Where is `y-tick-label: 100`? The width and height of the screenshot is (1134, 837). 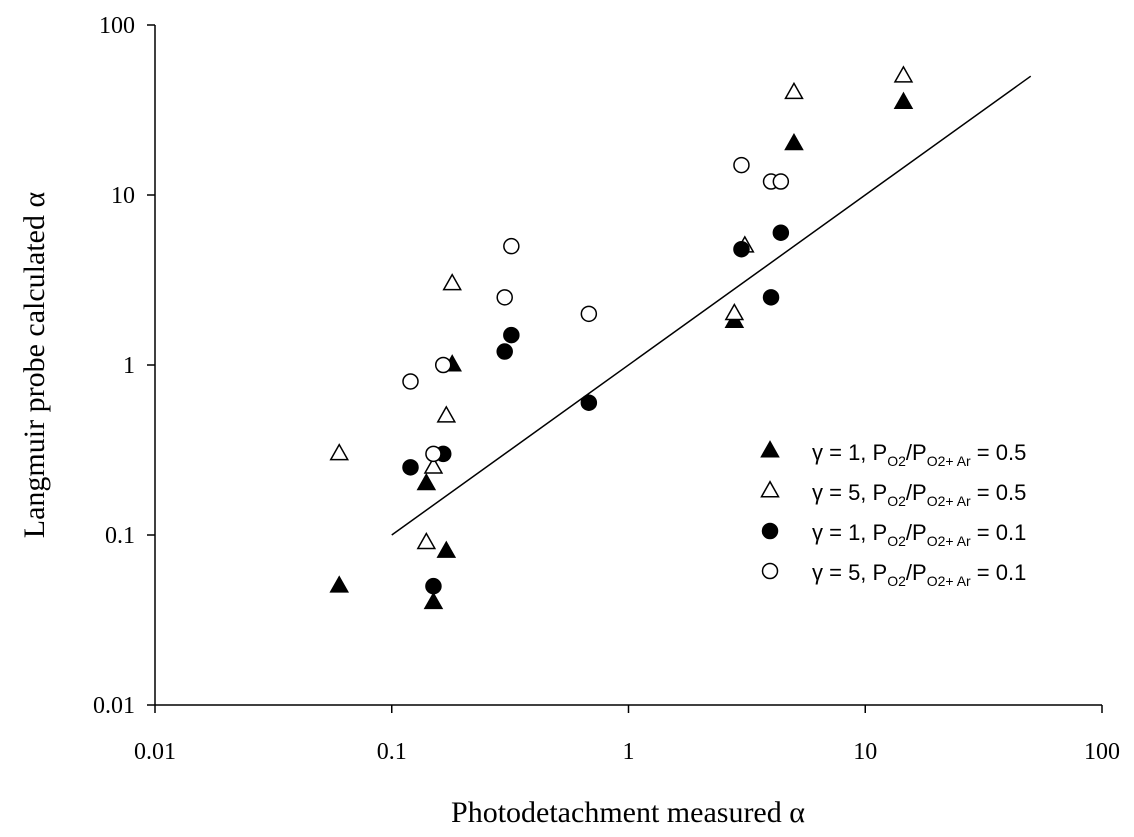
y-tick-label: 100 is located at coordinates (117, 26).